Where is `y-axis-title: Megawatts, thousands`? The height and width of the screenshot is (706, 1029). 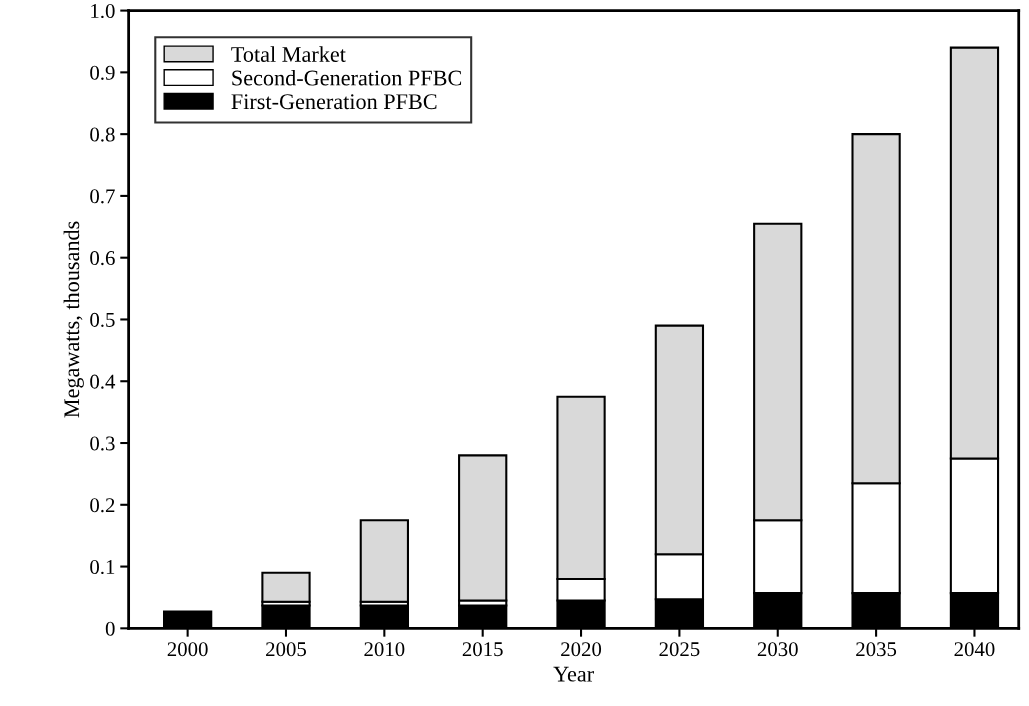
y-axis-title: Megawatts, thousands is located at coordinates (73, 319).